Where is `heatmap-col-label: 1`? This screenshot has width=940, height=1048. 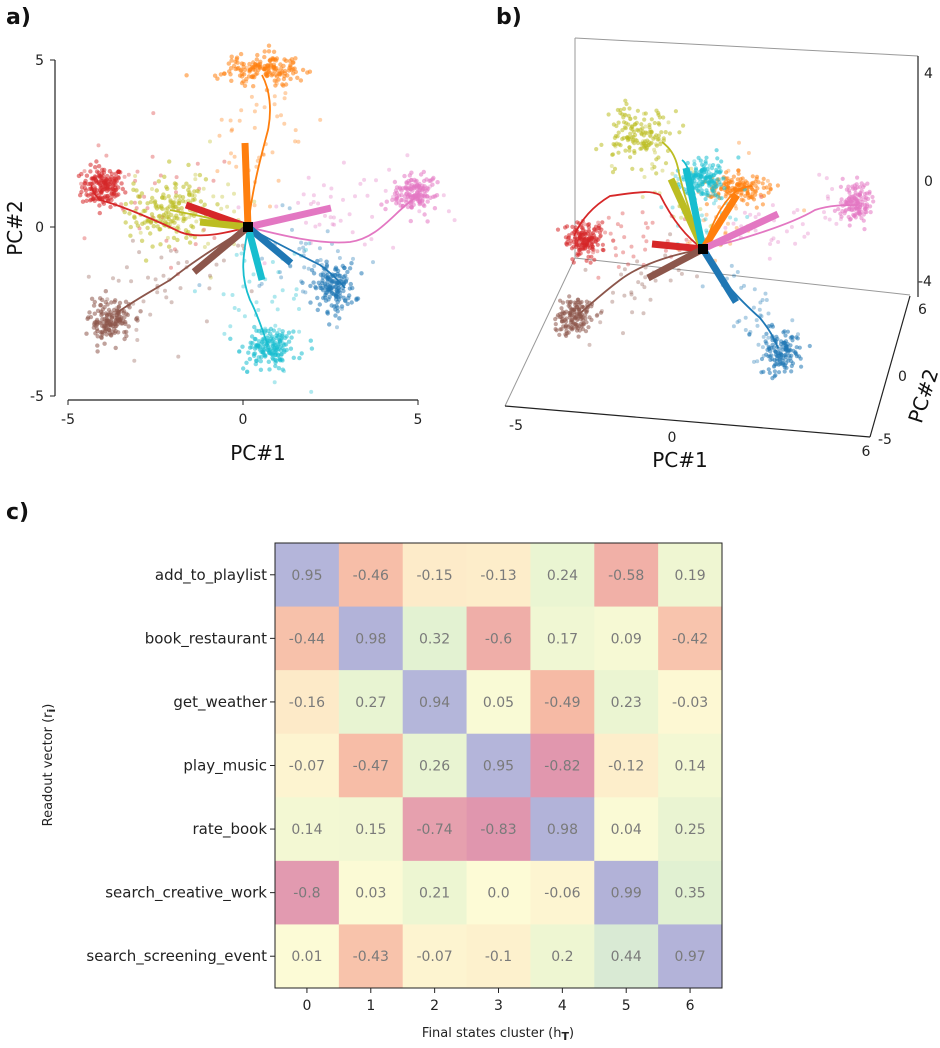 heatmap-col-label: 1 is located at coordinates (370, 1006).